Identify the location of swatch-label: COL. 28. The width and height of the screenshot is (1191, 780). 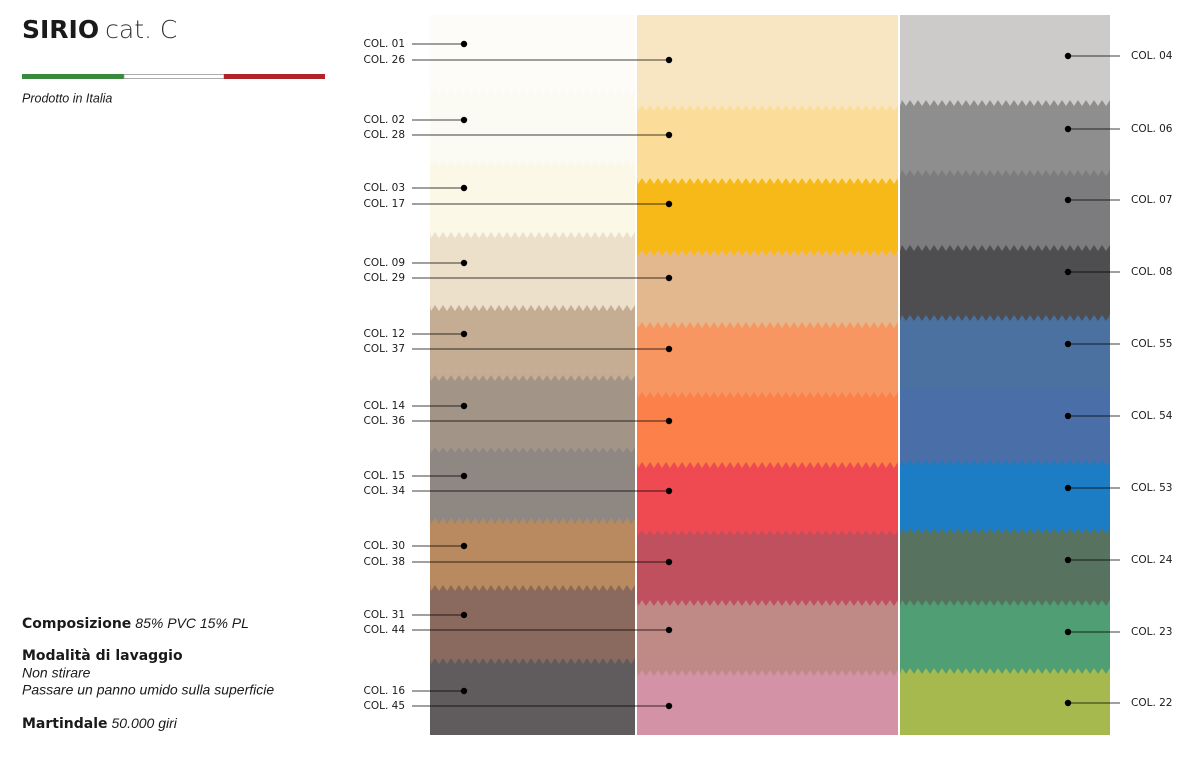
(384, 135).